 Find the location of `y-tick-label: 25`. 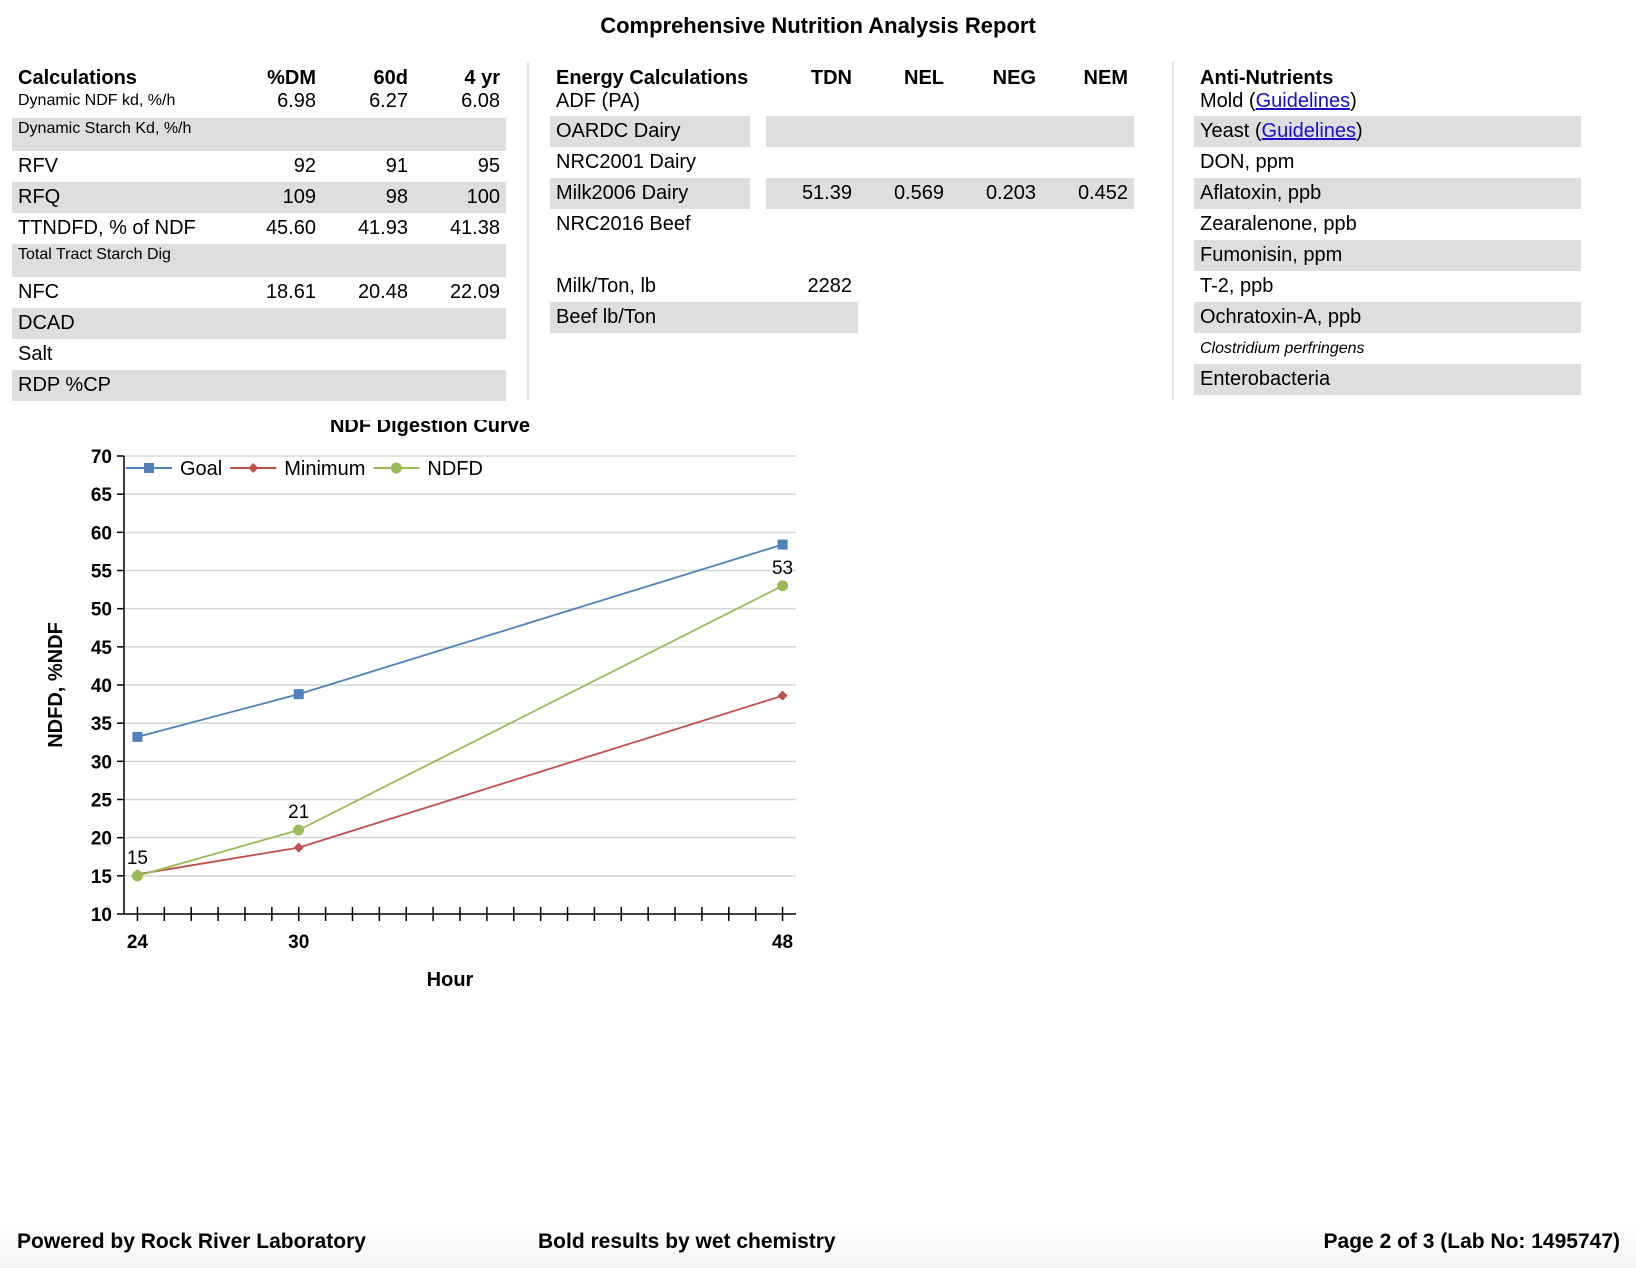

y-tick-label: 25 is located at coordinates (102, 801).